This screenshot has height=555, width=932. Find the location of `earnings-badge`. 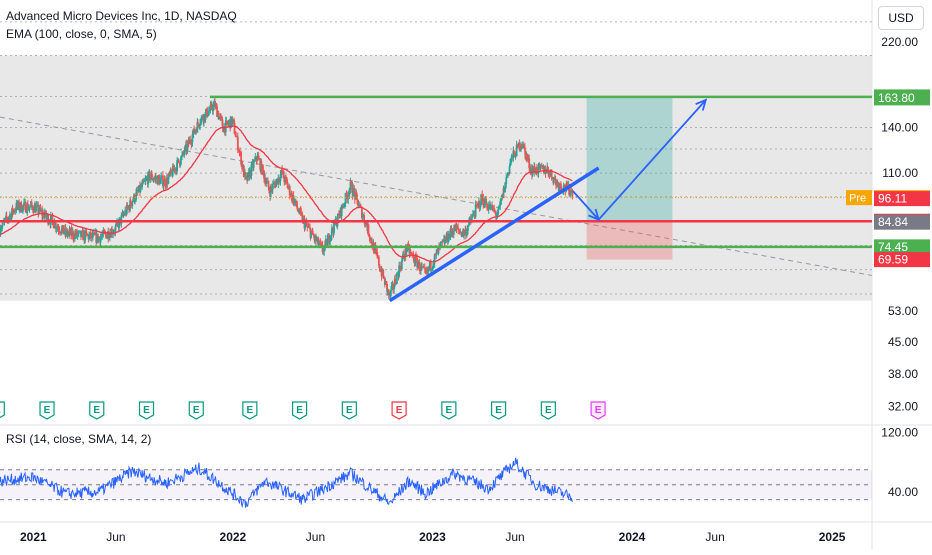

earnings-badge is located at coordinates (299, 410).